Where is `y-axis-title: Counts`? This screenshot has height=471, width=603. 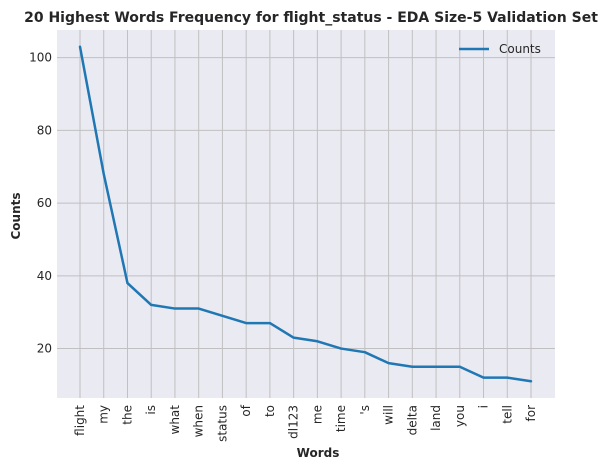 y-axis-title: Counts is located at coordinates (16, 215).